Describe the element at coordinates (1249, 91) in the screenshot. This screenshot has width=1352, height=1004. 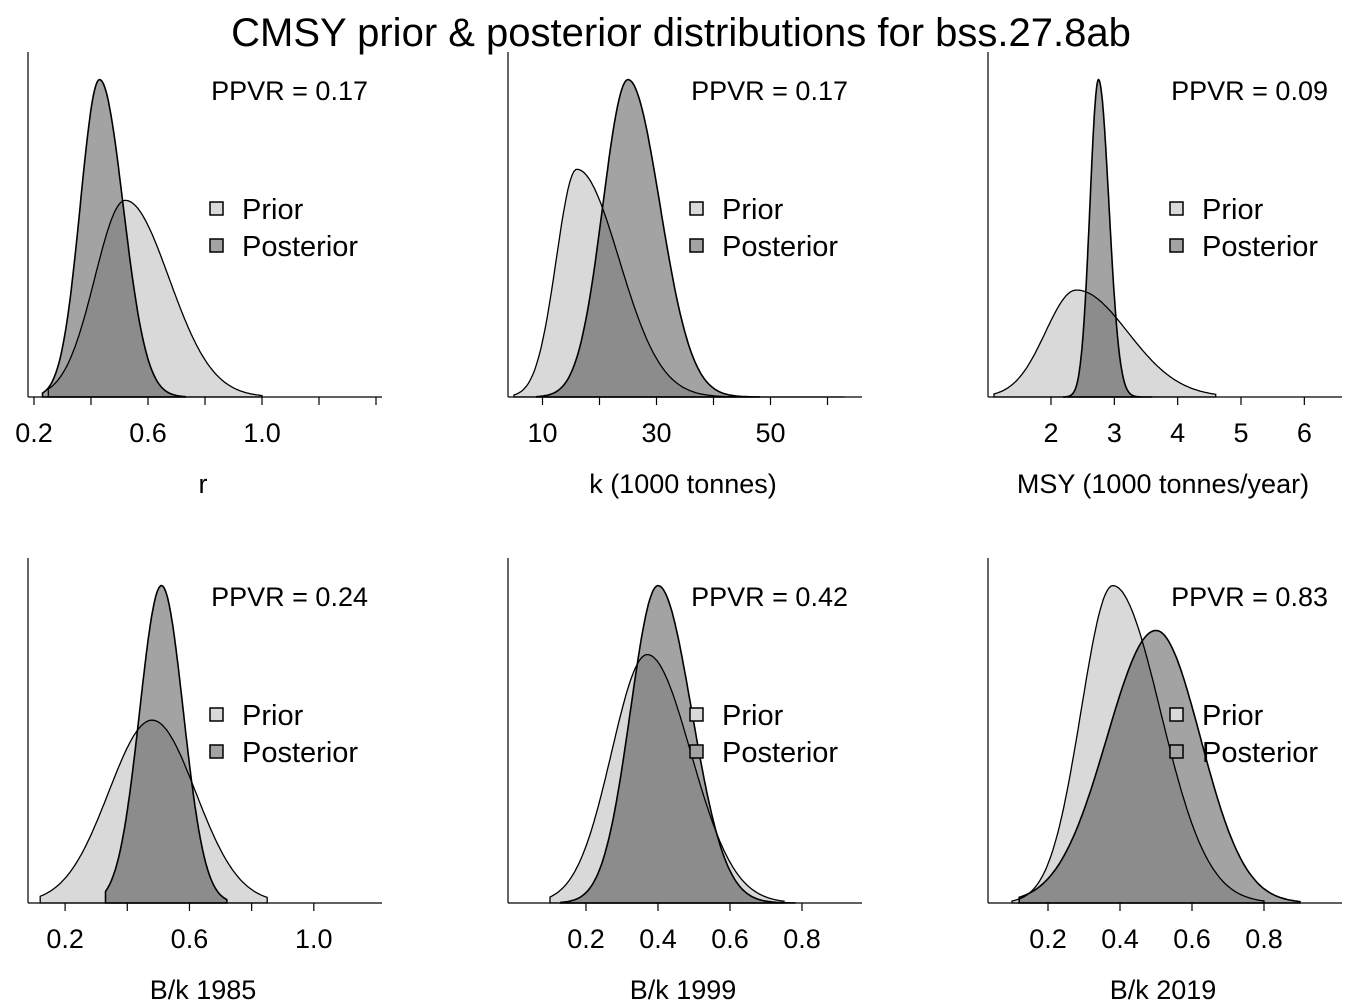
I see `ppvr-label: PPVR = 0.09` at that location.